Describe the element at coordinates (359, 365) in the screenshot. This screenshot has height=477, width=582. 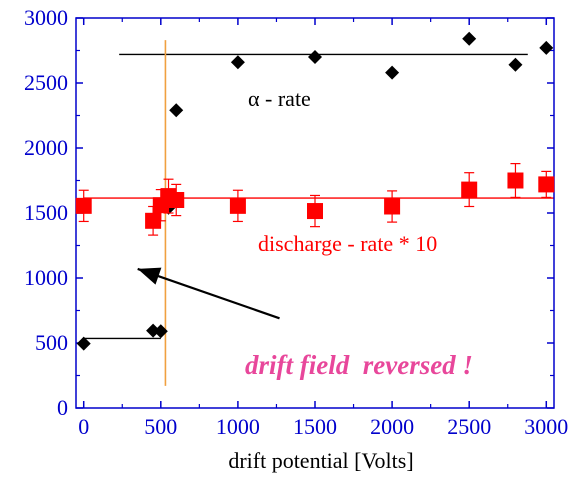
I see `drift-field-reversed-annotation: drift field reversed !` at that location.